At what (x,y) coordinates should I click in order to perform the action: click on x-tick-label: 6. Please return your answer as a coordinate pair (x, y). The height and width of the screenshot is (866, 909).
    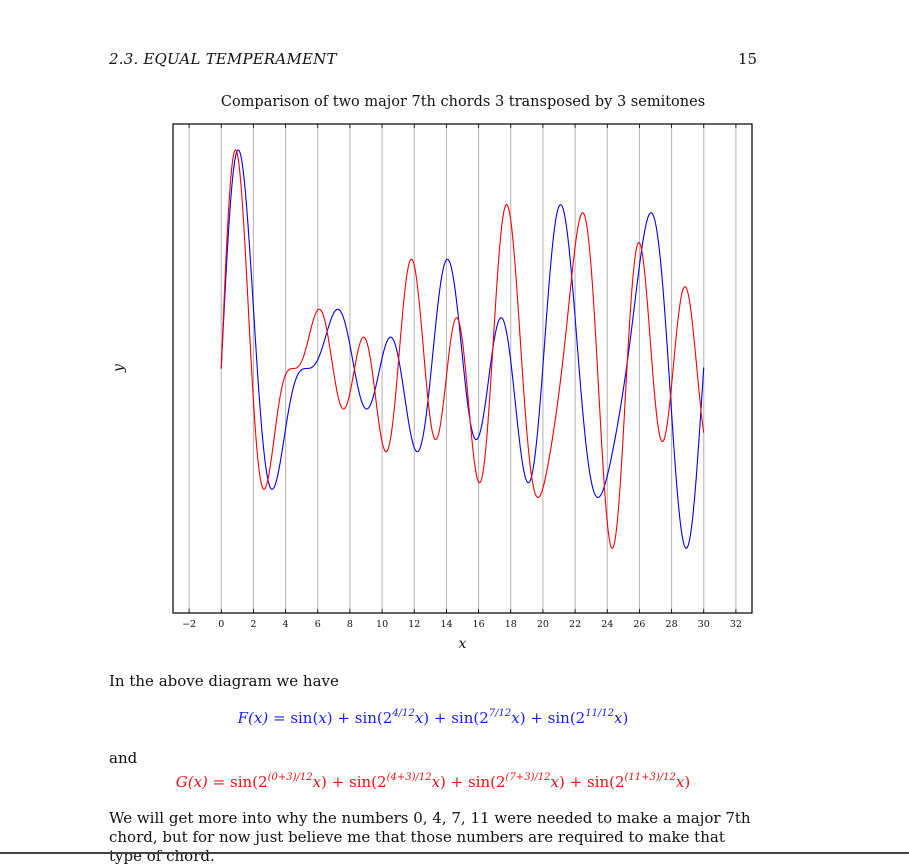
    Looking at the image, I should click on (318, 624).